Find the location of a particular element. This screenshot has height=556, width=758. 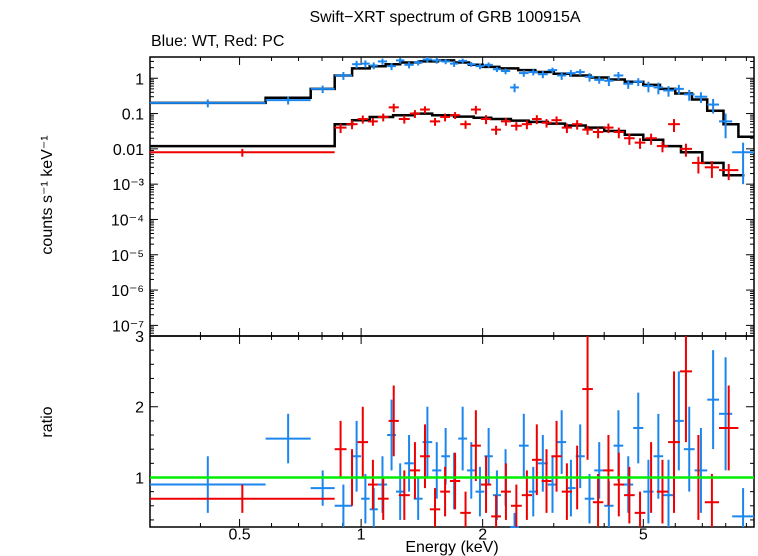

x-tick-label: 5 is located at coordinates (643, 534).